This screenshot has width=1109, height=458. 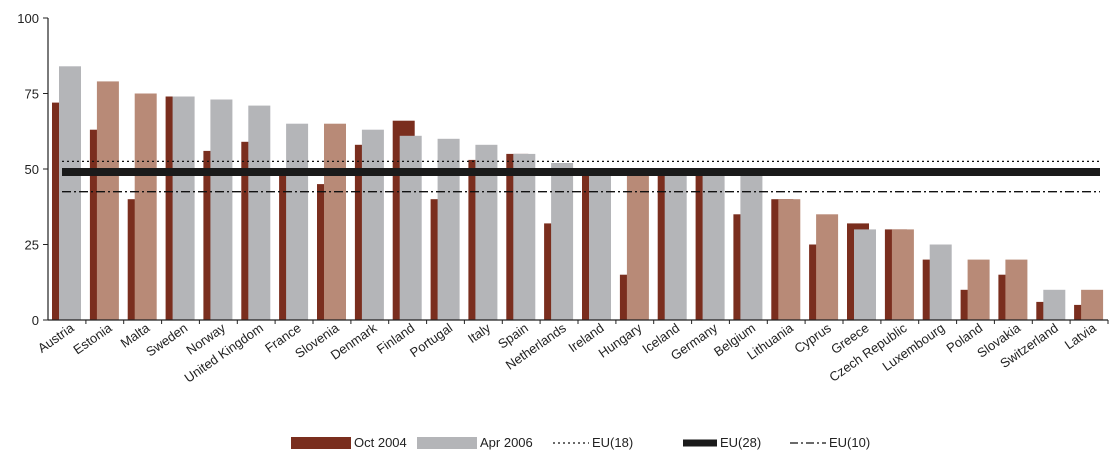 What do you see at coordinates (92, 339) in the screenshot?
I see `category-label-1: Estonia` at bounding box center [92, 339].